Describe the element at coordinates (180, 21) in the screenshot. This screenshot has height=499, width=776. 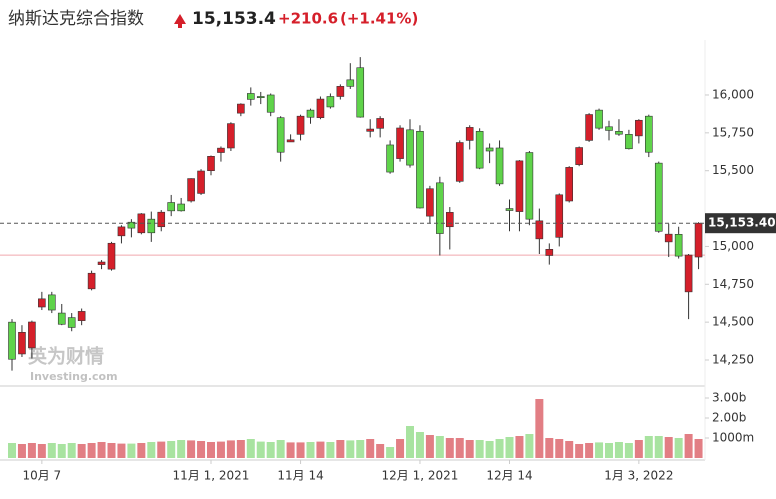
I see `up-arrow` at that location.